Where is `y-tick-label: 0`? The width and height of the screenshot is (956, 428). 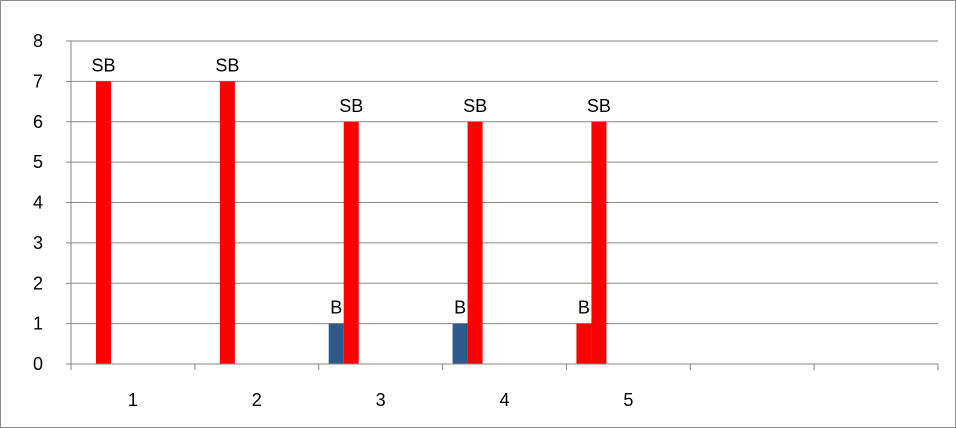 y-tick-label: 0 is located at coordinates (38, 364).